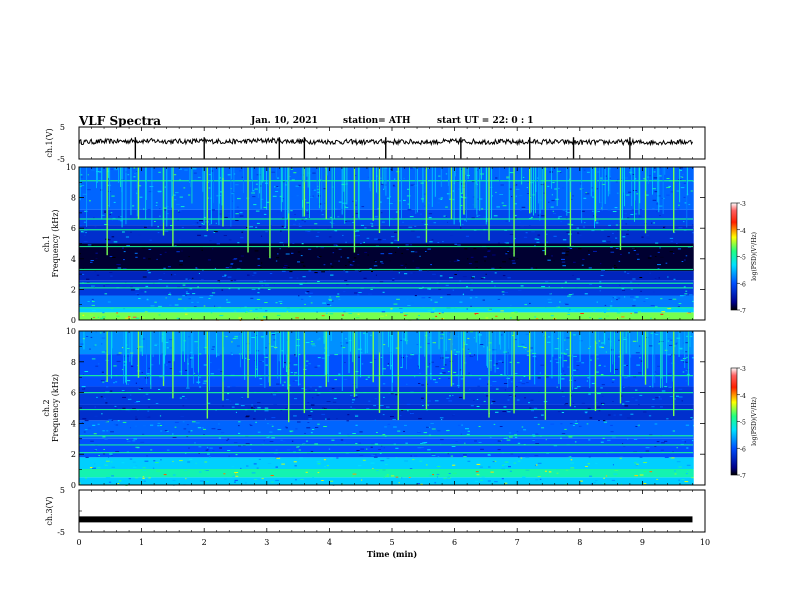 This screenshot has height=612, width=792. I want to click on y-tick-label: 10, so click(71, 167).